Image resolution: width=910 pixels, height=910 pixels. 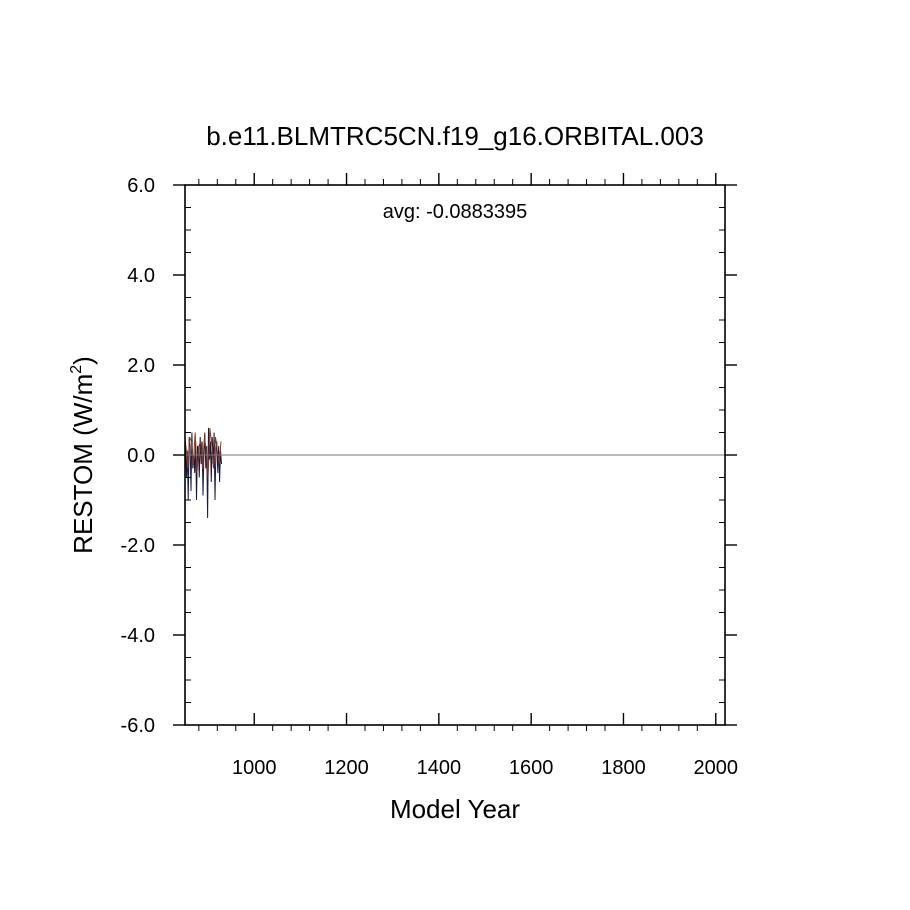 I want to click on y-tick-label: -6.0, so click(x=138, y=726).